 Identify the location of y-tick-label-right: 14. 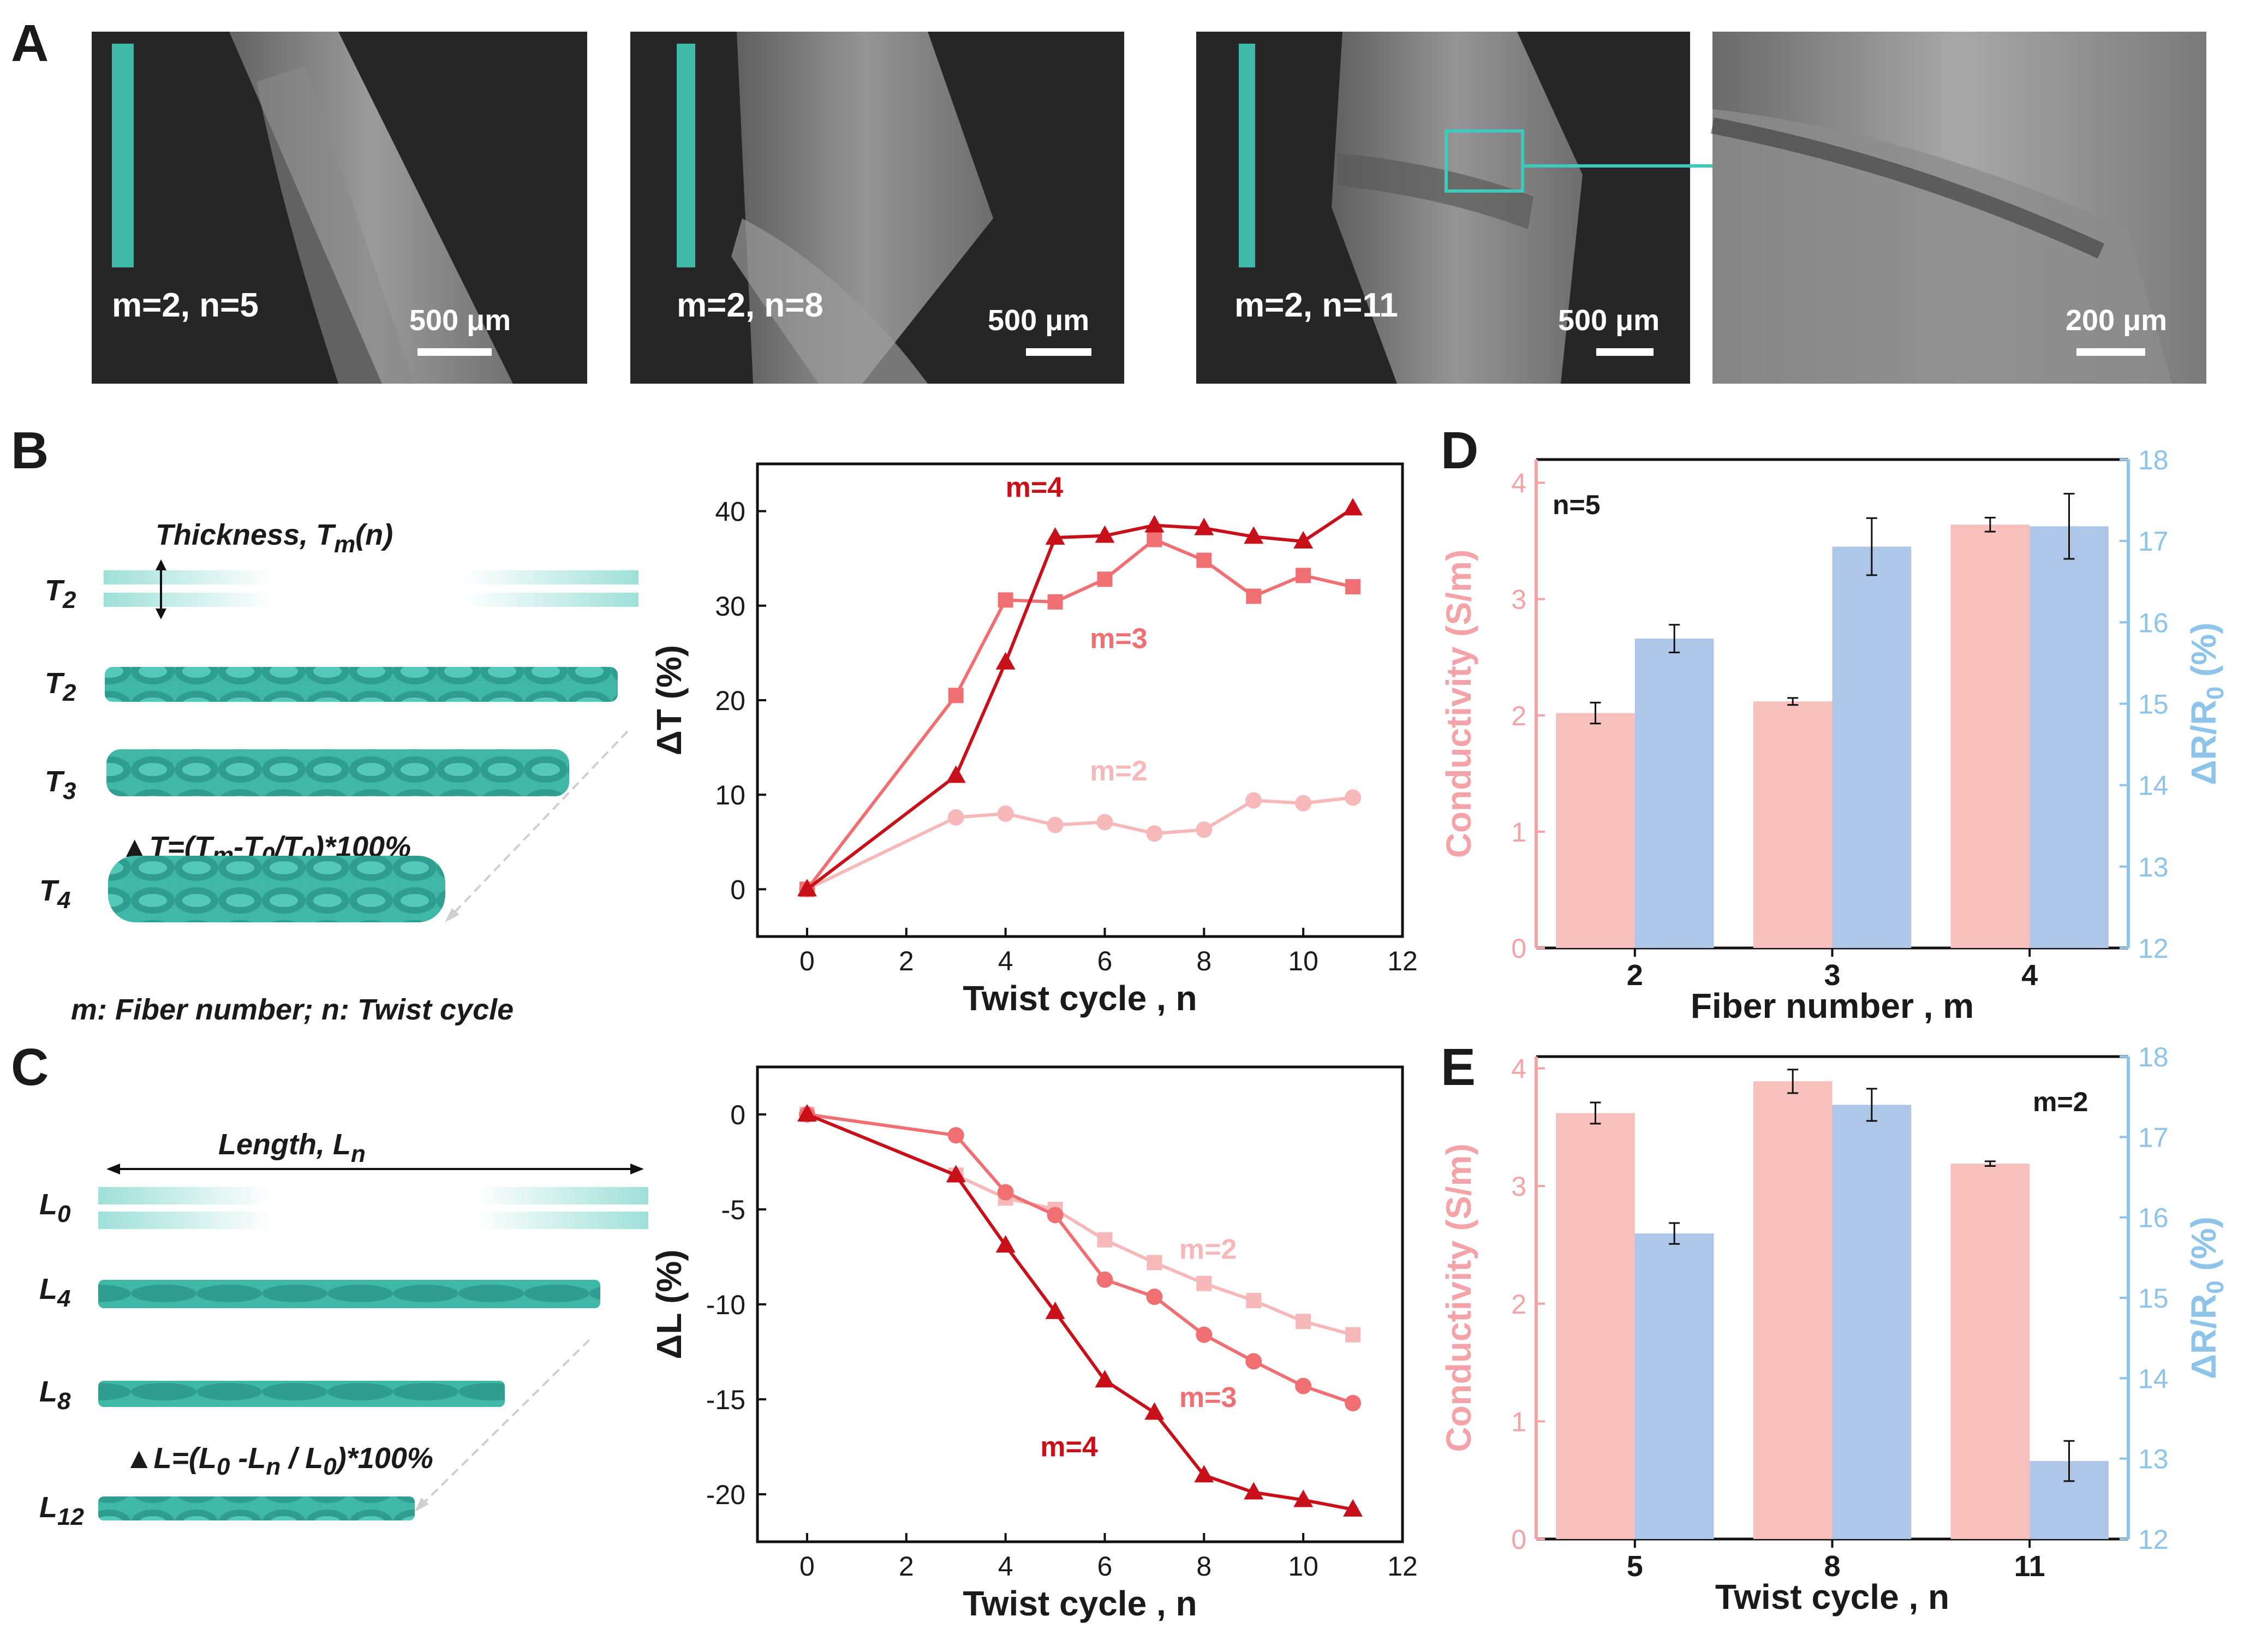
(2153, 1378).